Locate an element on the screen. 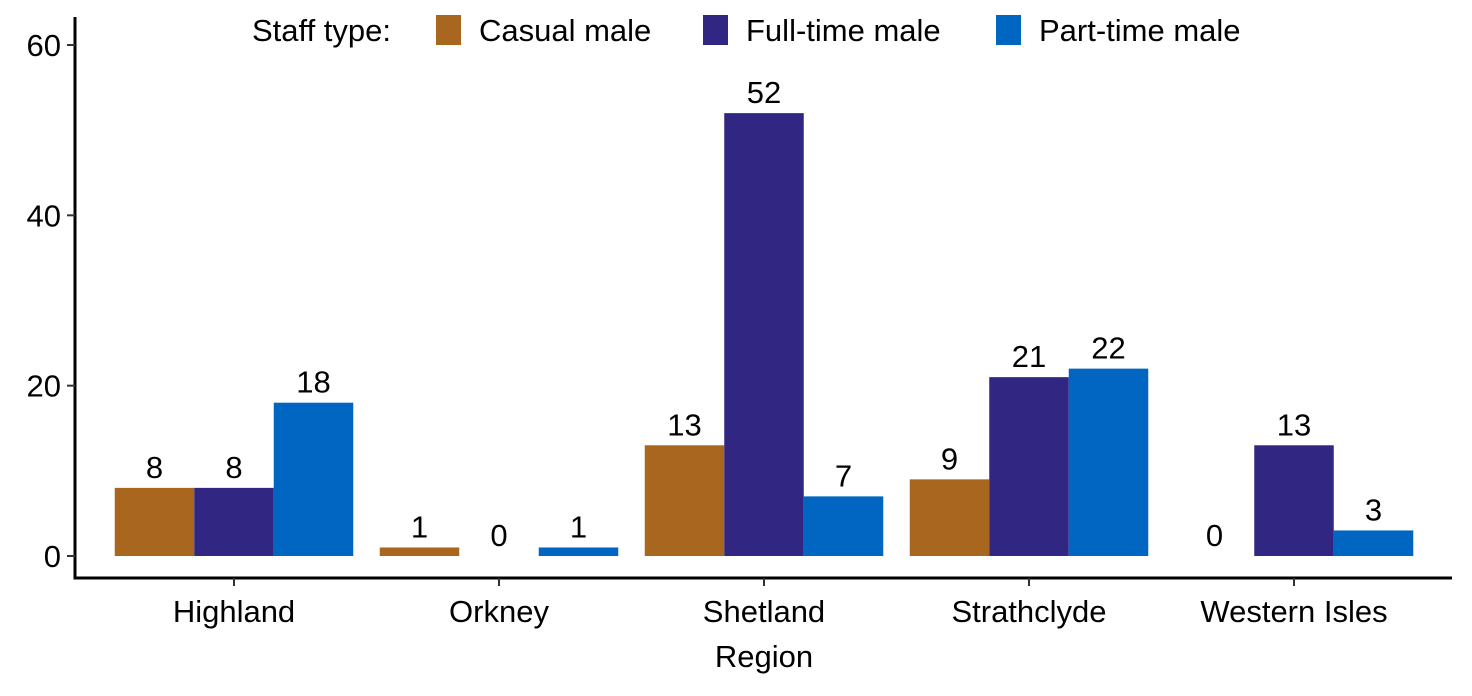 The width and height of the screenshot is (1472, 696). legend-label: Casual male is located at coordinates (565, 30).